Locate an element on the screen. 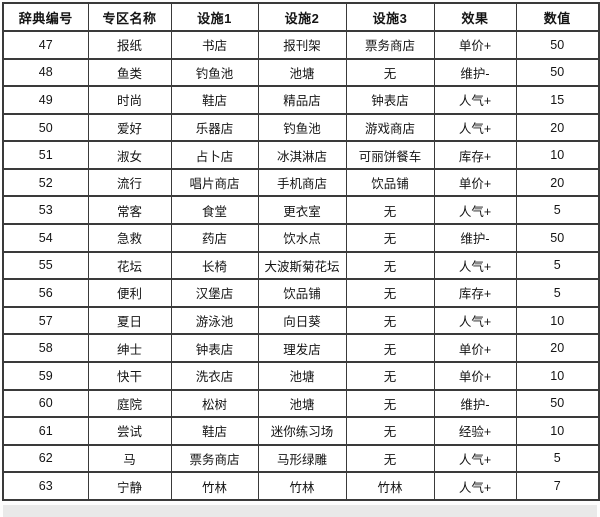 The image size is (600, 517). table-cell: 报纸 is located at coordinates (129, 45).